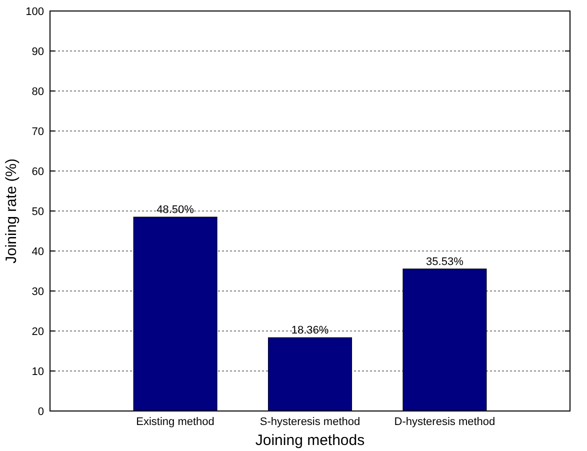 The image size is (587, 451). What do you see at coordinates (38, 252) in the screenshot?
I see `y-tick-label: 40` at bounding box center [38, 252].